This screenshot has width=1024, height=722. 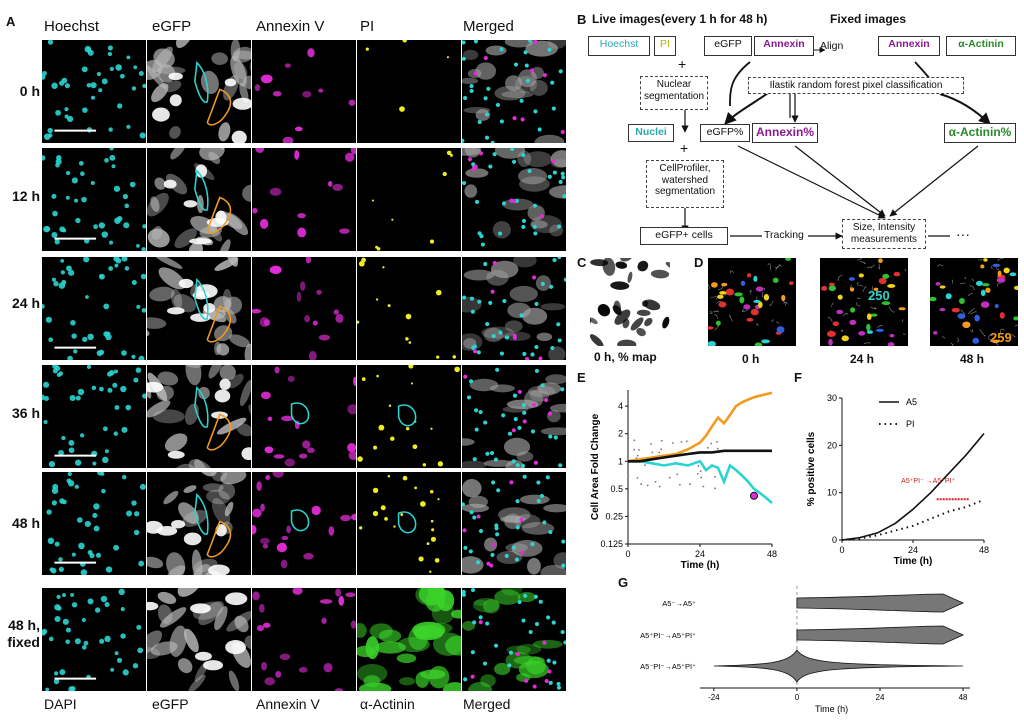 What do you see at coordinates (94, 639) in the screenshot?
I see `micrograph-r5-c0` at bounding box center [94, 639].